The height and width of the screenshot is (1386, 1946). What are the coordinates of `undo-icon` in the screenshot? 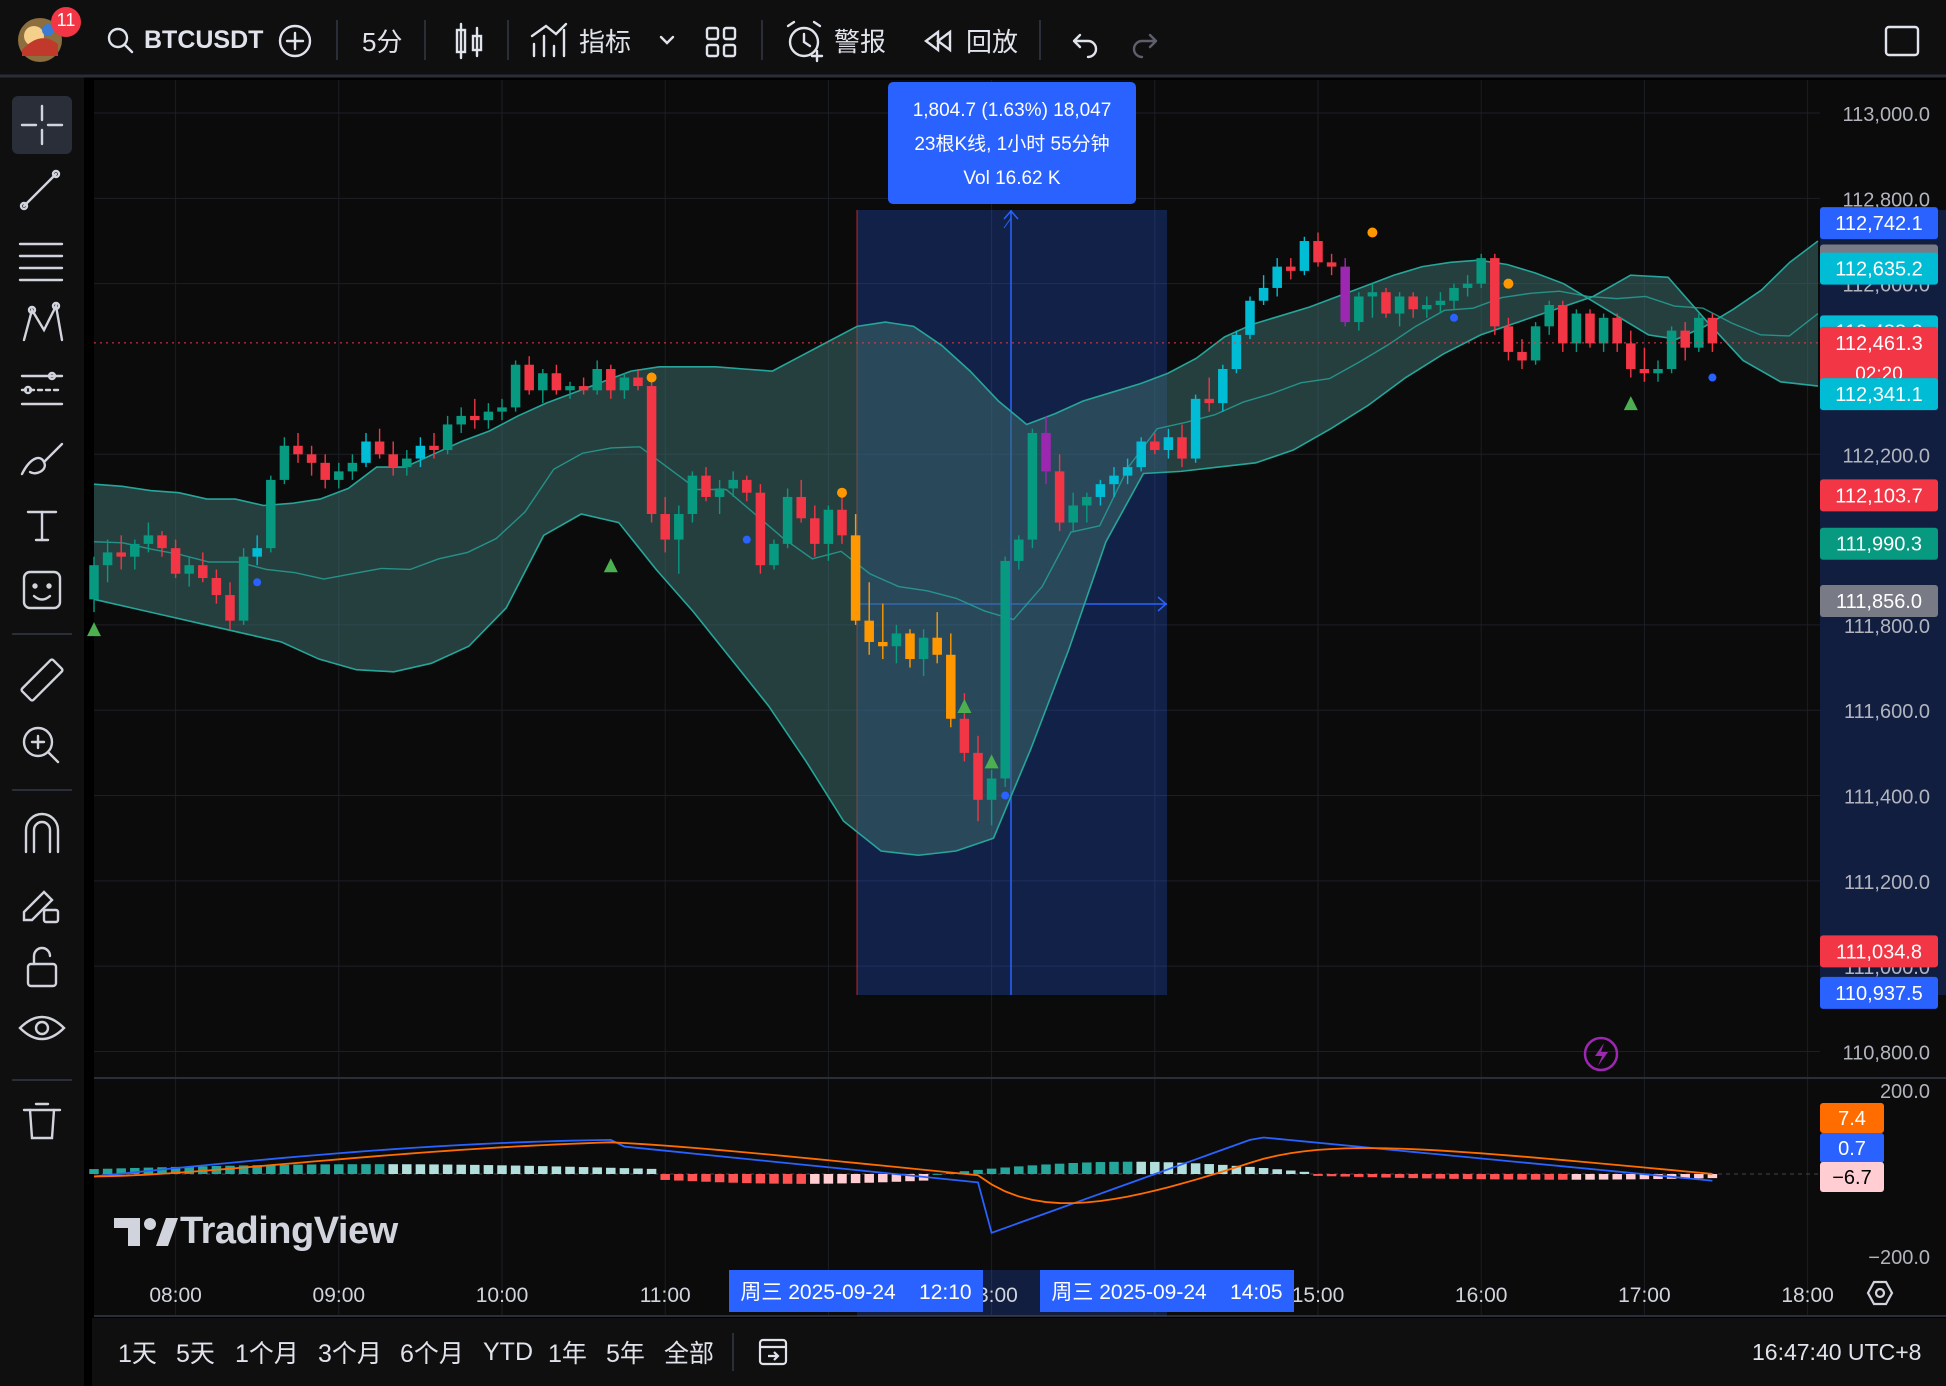 It's located at (1085, 46).